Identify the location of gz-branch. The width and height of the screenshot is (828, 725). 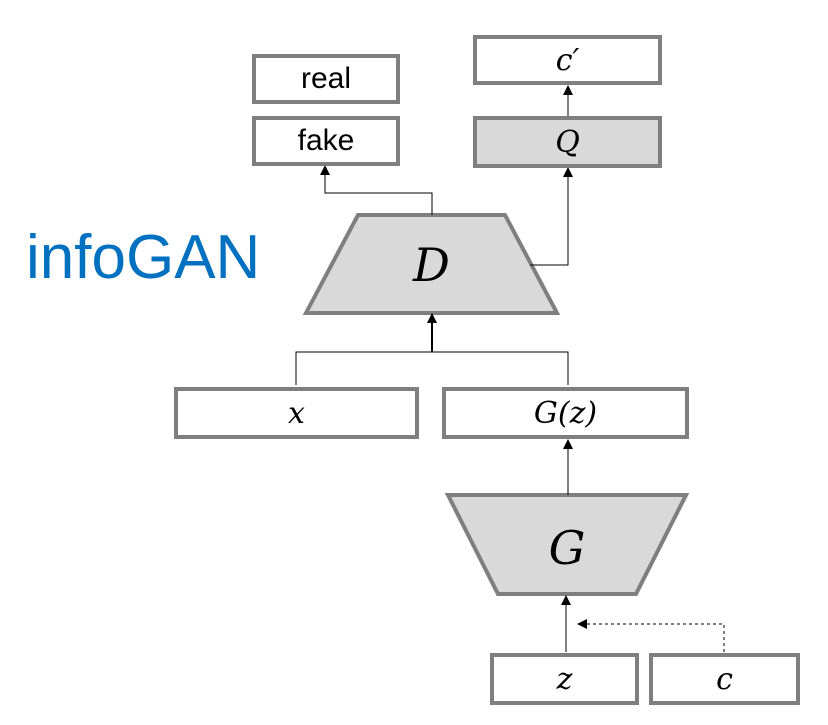
(500, 368).